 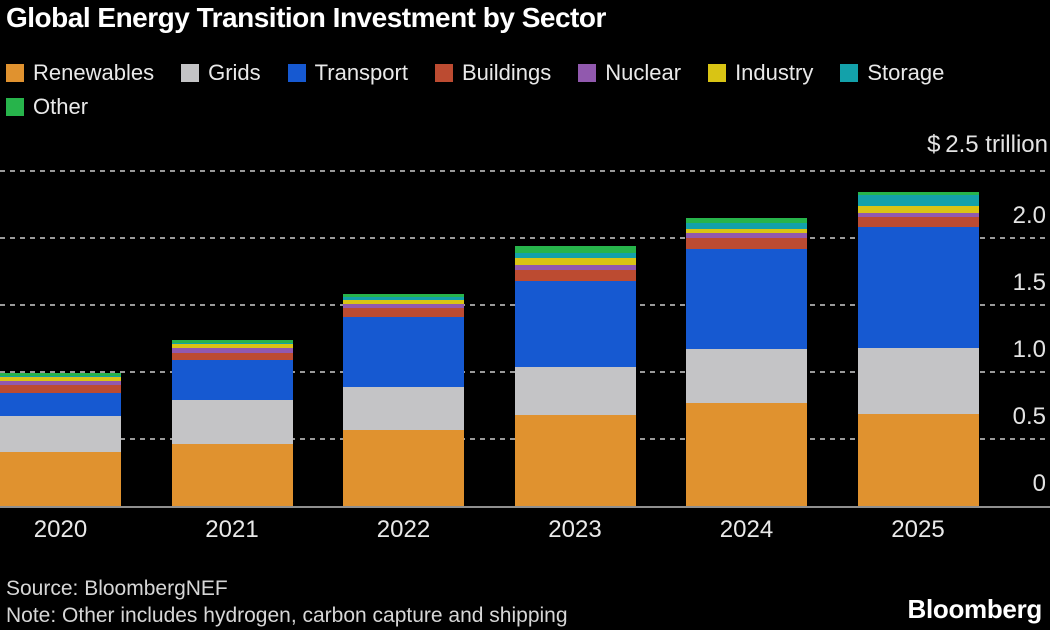 I want to click on legend-label-other: Other, so click(x=61, y=106).